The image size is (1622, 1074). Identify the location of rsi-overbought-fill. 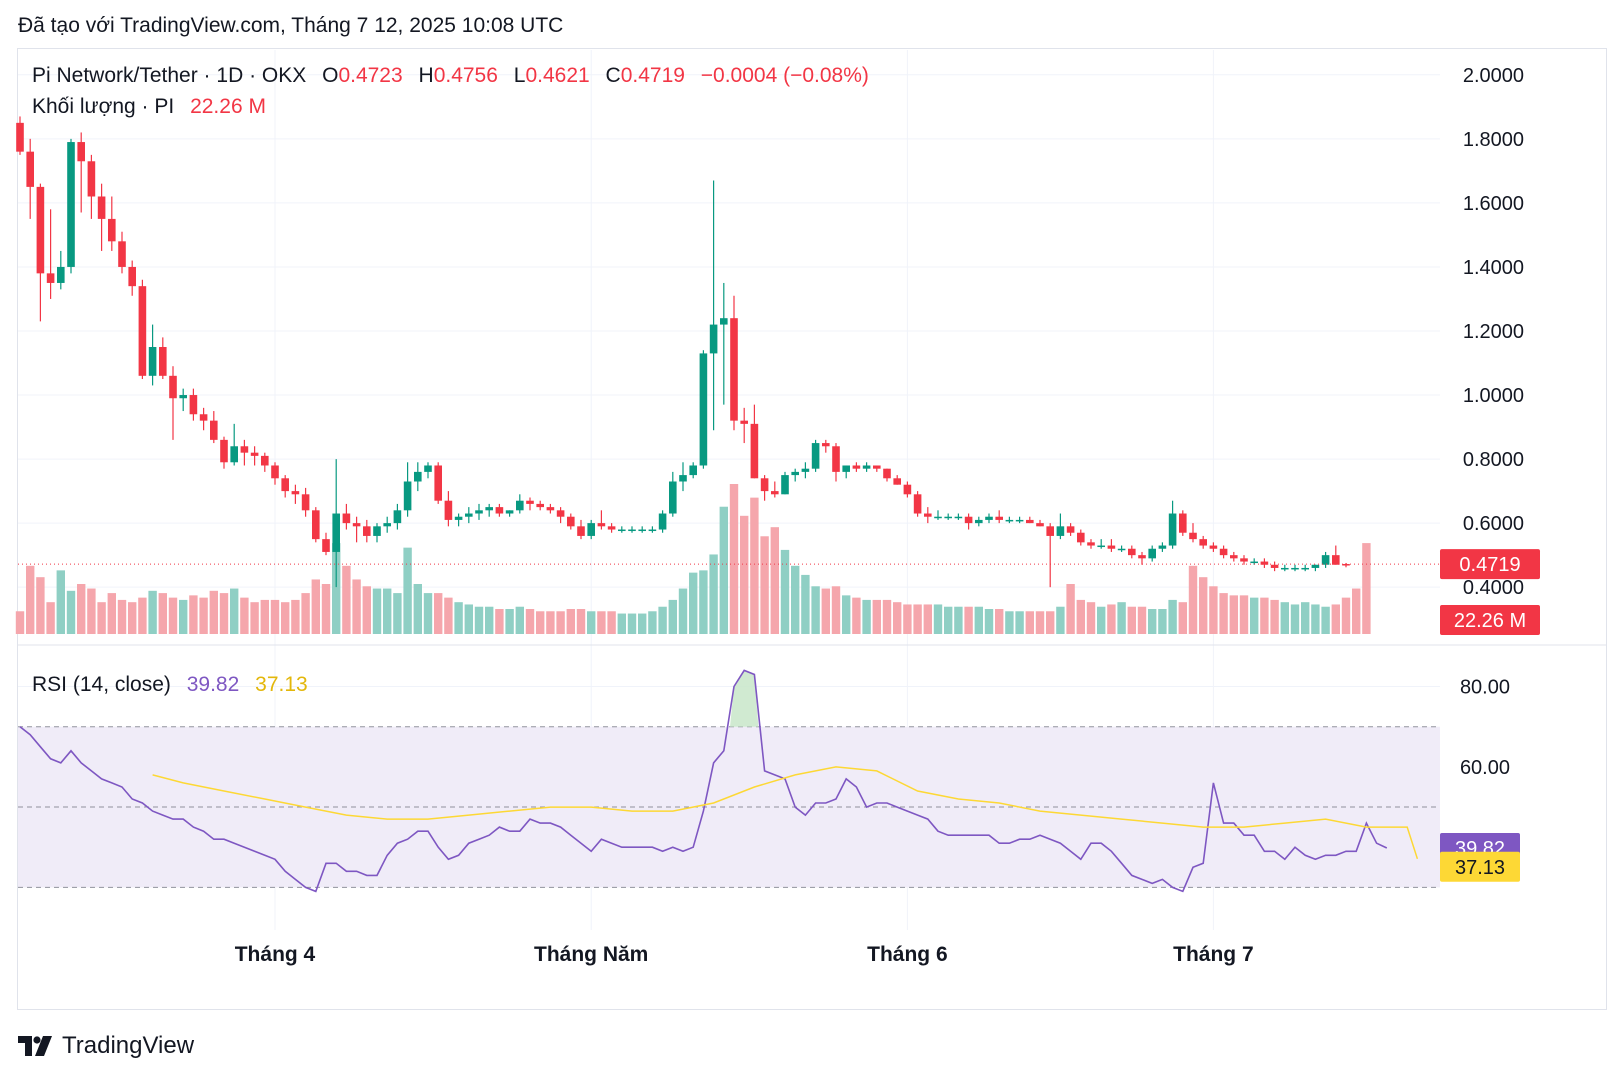
(744, 698).